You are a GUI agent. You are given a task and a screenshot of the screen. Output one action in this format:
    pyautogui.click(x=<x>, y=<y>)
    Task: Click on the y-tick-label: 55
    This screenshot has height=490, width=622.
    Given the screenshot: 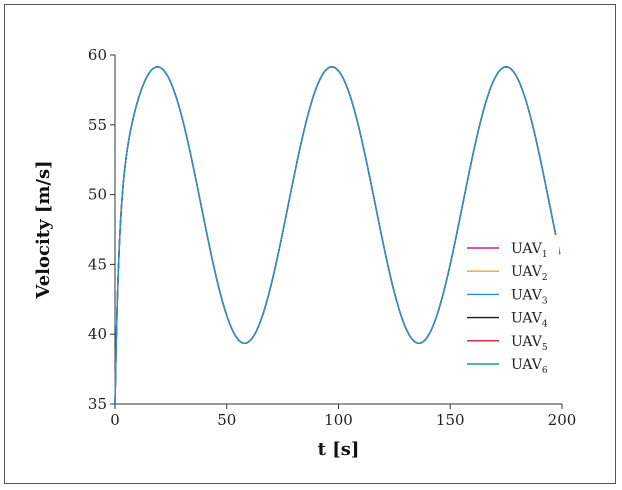 What is the action you would take?
    pyautogui.click(x=97, y=125)
    